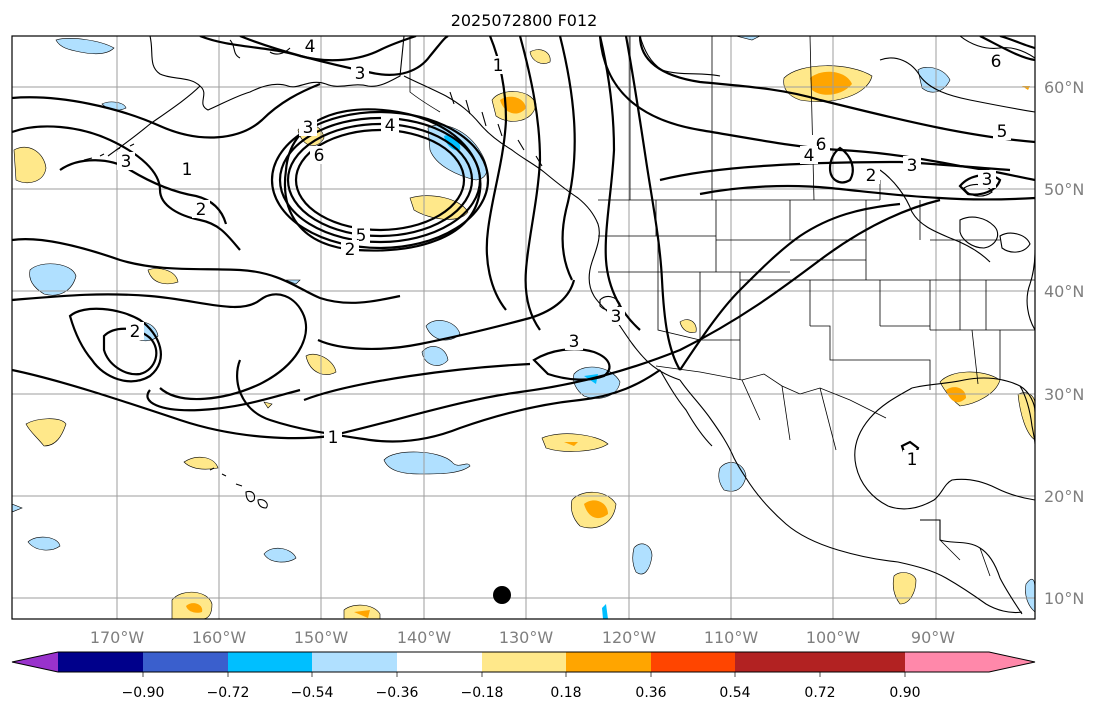  I want to click on colorbar-extend-left, so click(35, 662).